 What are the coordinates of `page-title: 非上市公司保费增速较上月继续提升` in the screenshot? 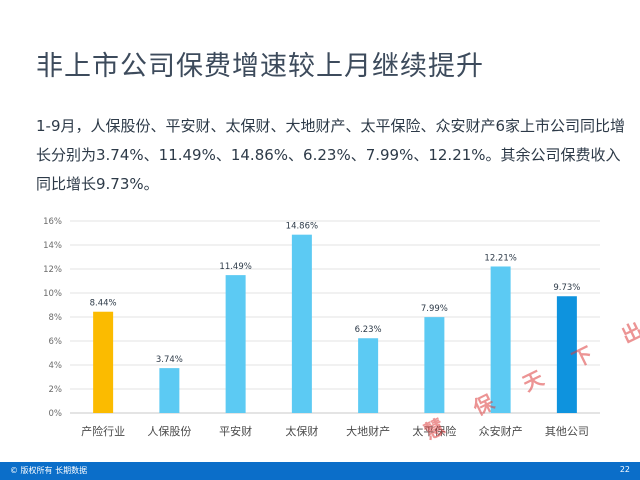 It's located at (260, 66).